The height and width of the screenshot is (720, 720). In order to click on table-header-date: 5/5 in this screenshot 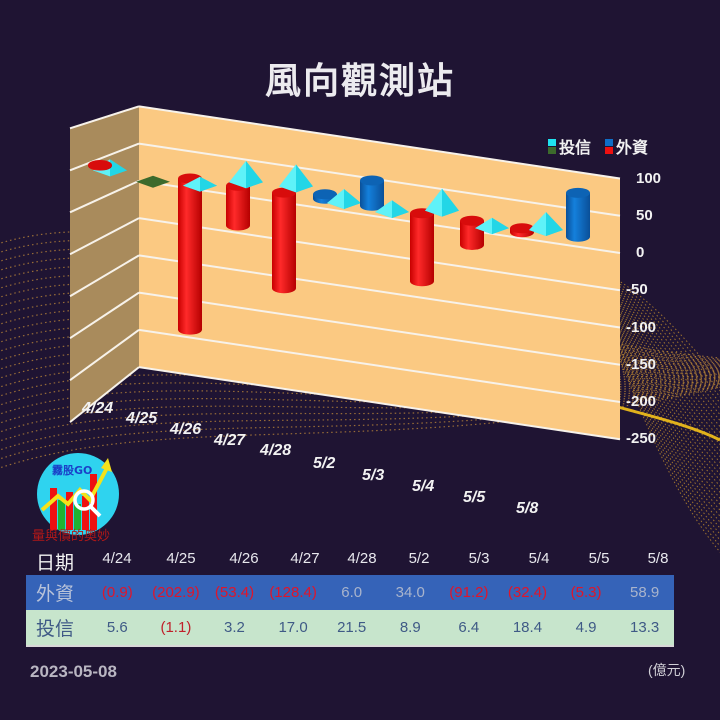, I will do `click(599, 558)`.